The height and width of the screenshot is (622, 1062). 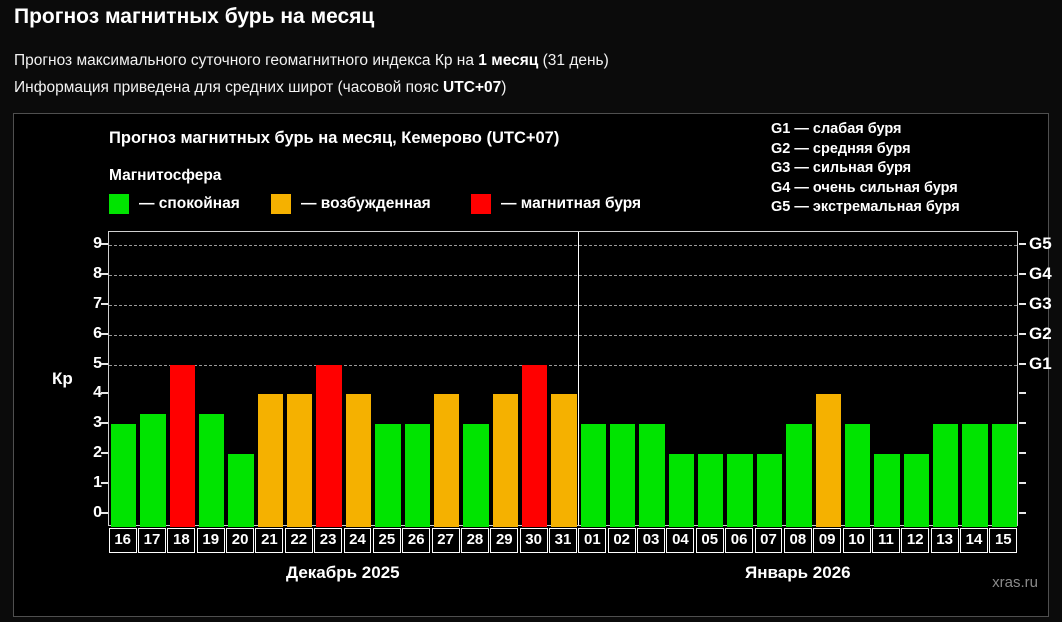 I want to click on y-axis-title: Кр, so click(x=62, y=378).